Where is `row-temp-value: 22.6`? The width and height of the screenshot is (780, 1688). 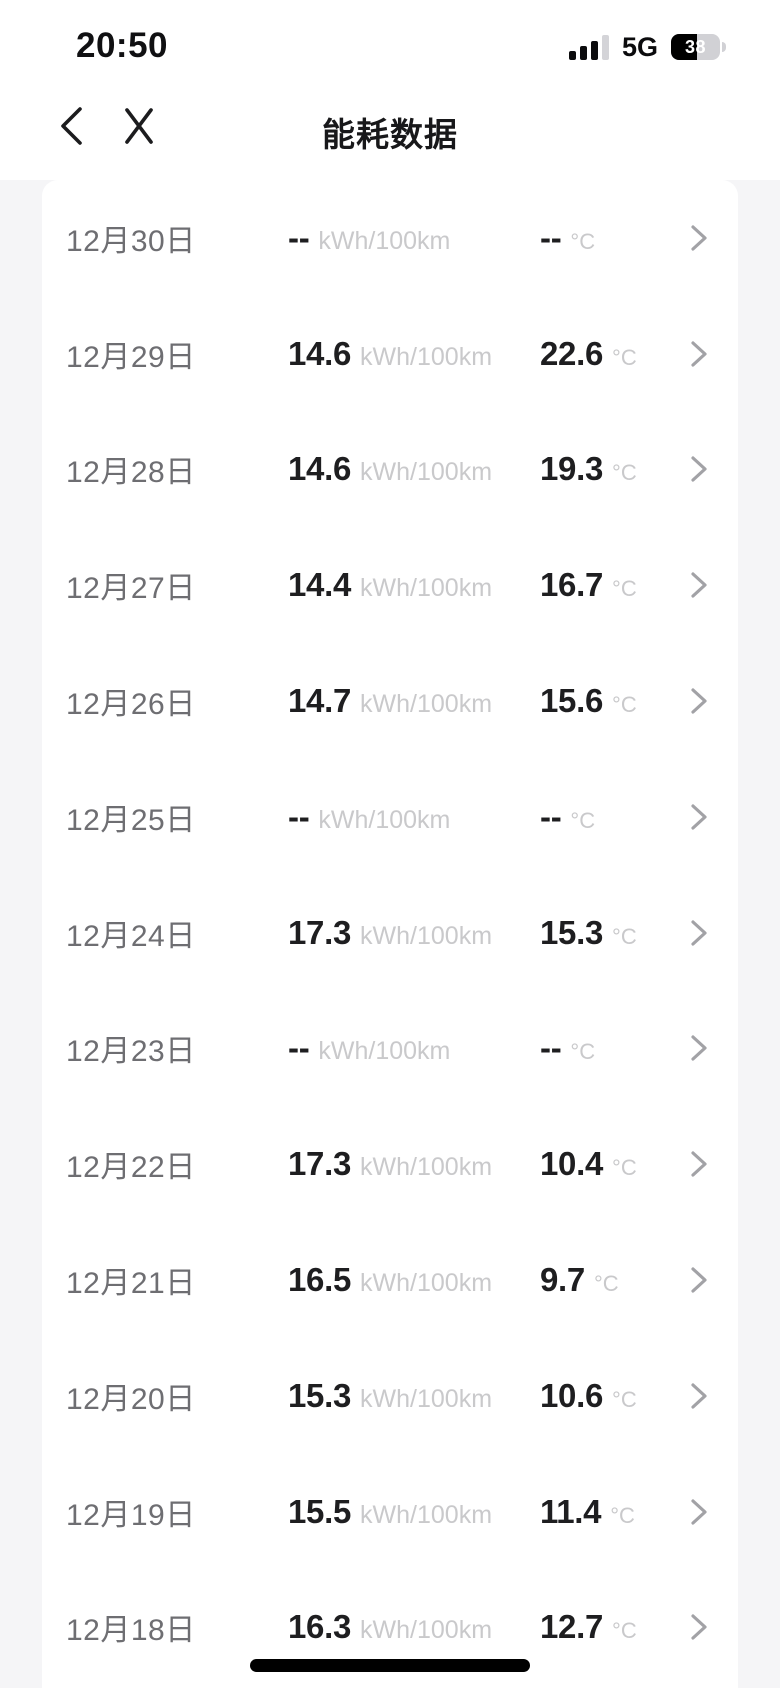
row-temp-value: 22.6 is located at coordinates (572, 353).